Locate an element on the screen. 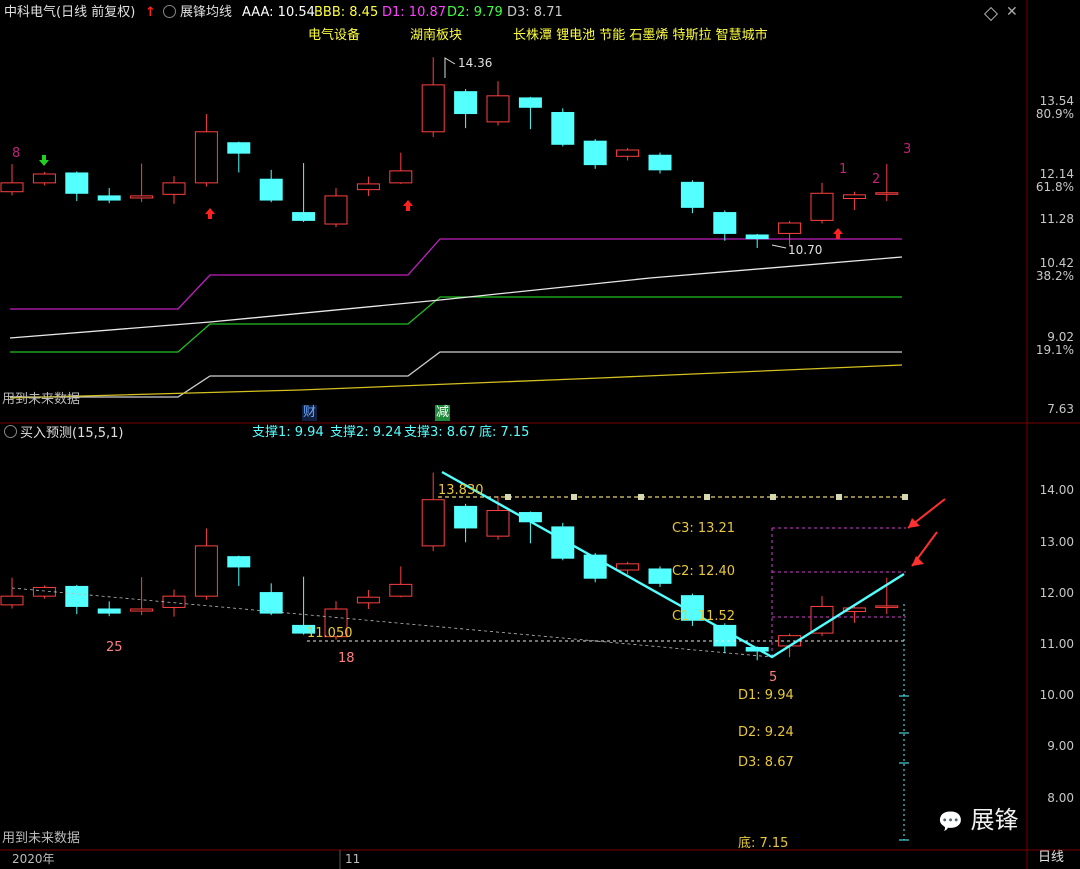  support2-value: 支撑2: 9.24 is located at coordinates (366, 432).